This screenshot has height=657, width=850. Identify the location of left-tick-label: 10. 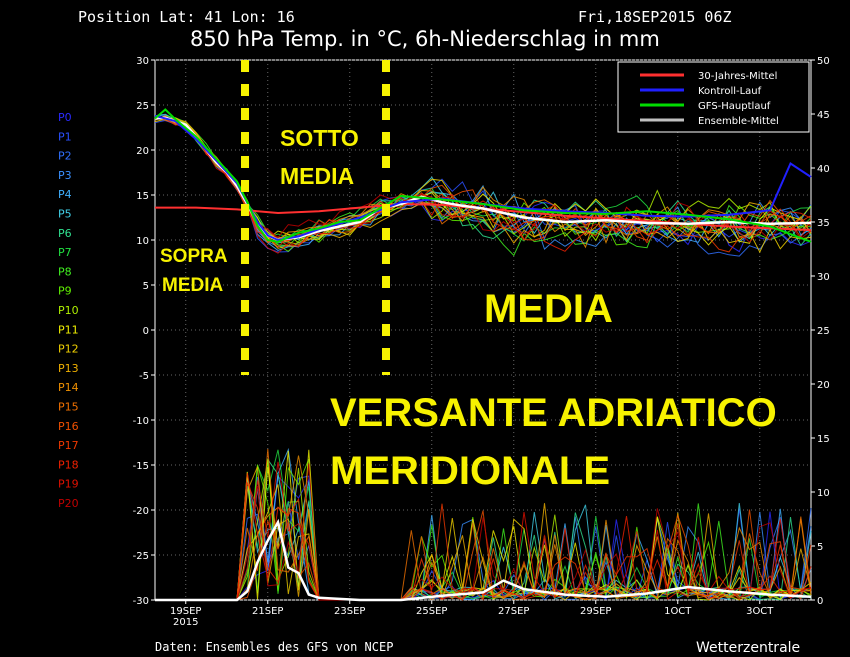
(142, 241).